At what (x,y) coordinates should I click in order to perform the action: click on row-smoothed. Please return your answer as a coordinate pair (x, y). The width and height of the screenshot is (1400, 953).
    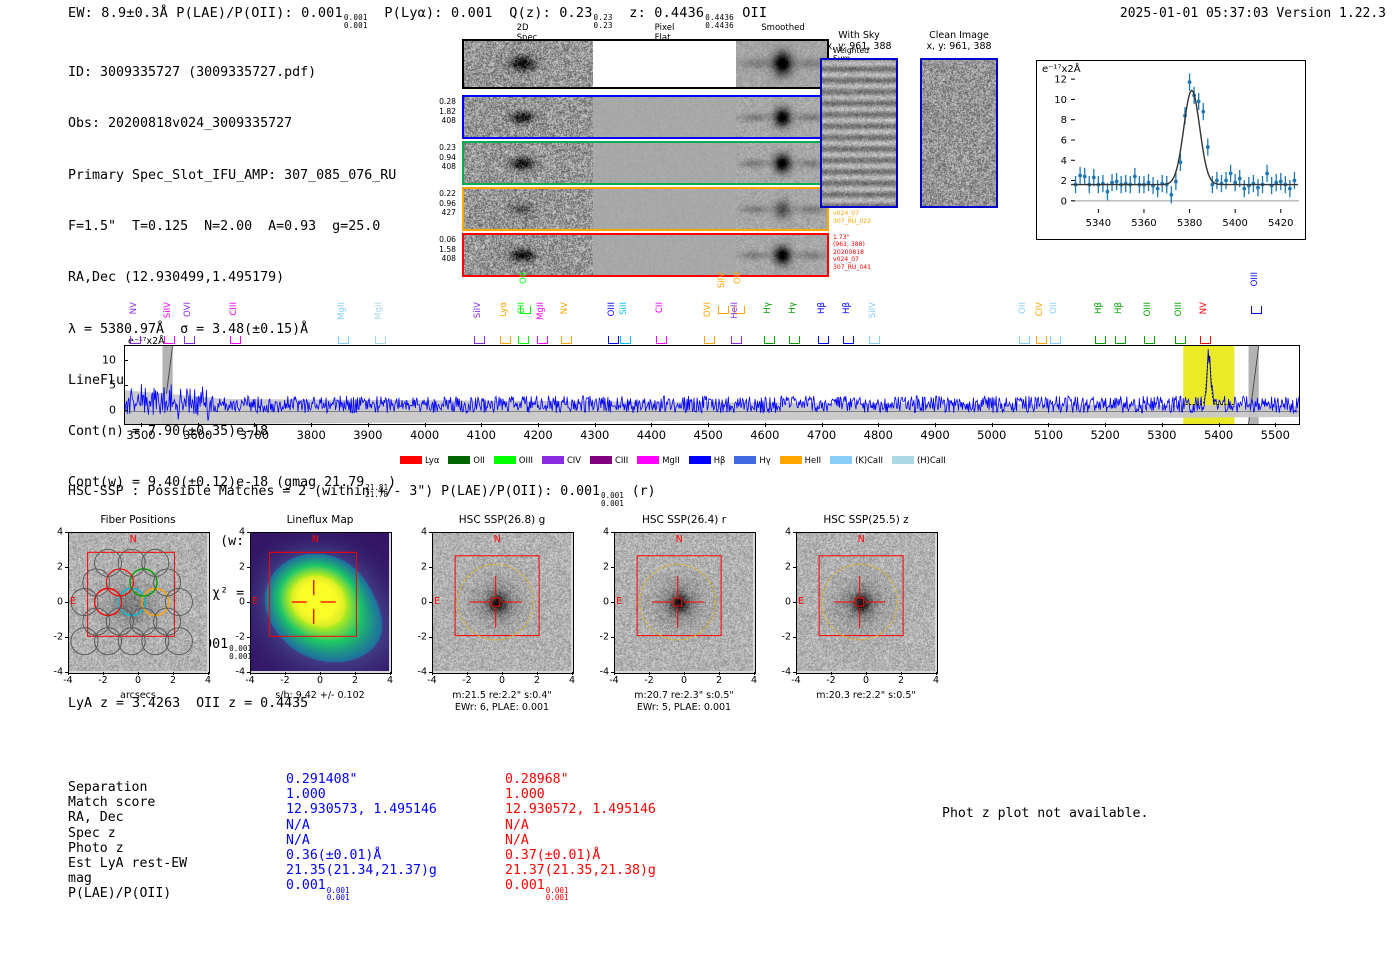
    Looking at the image, I should click on (781, 255).